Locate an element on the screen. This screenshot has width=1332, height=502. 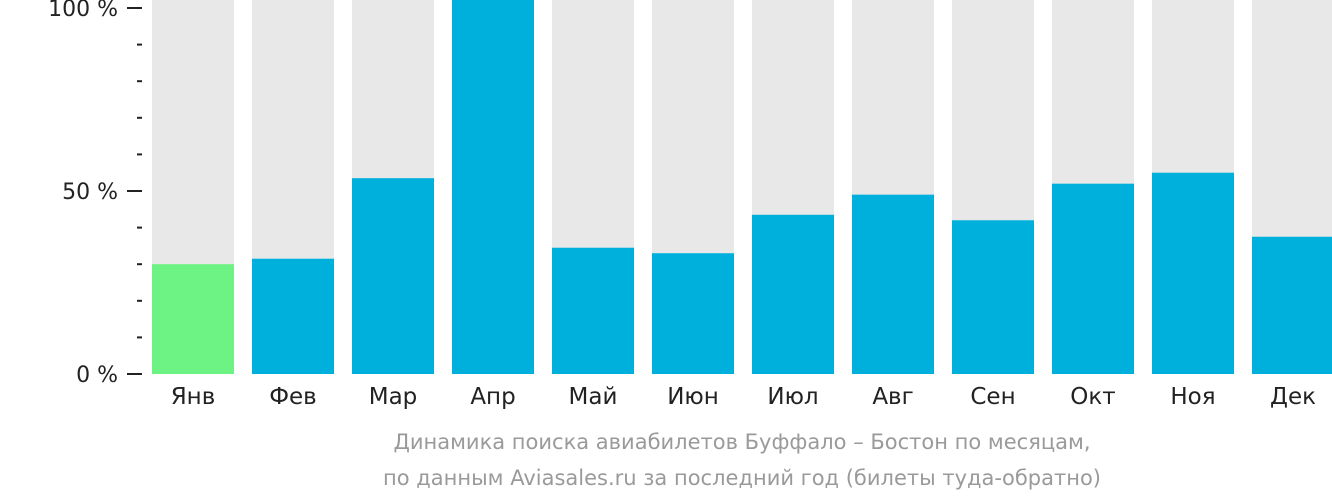
y-tick-label: 50 % is located at coordinates (90, 192).